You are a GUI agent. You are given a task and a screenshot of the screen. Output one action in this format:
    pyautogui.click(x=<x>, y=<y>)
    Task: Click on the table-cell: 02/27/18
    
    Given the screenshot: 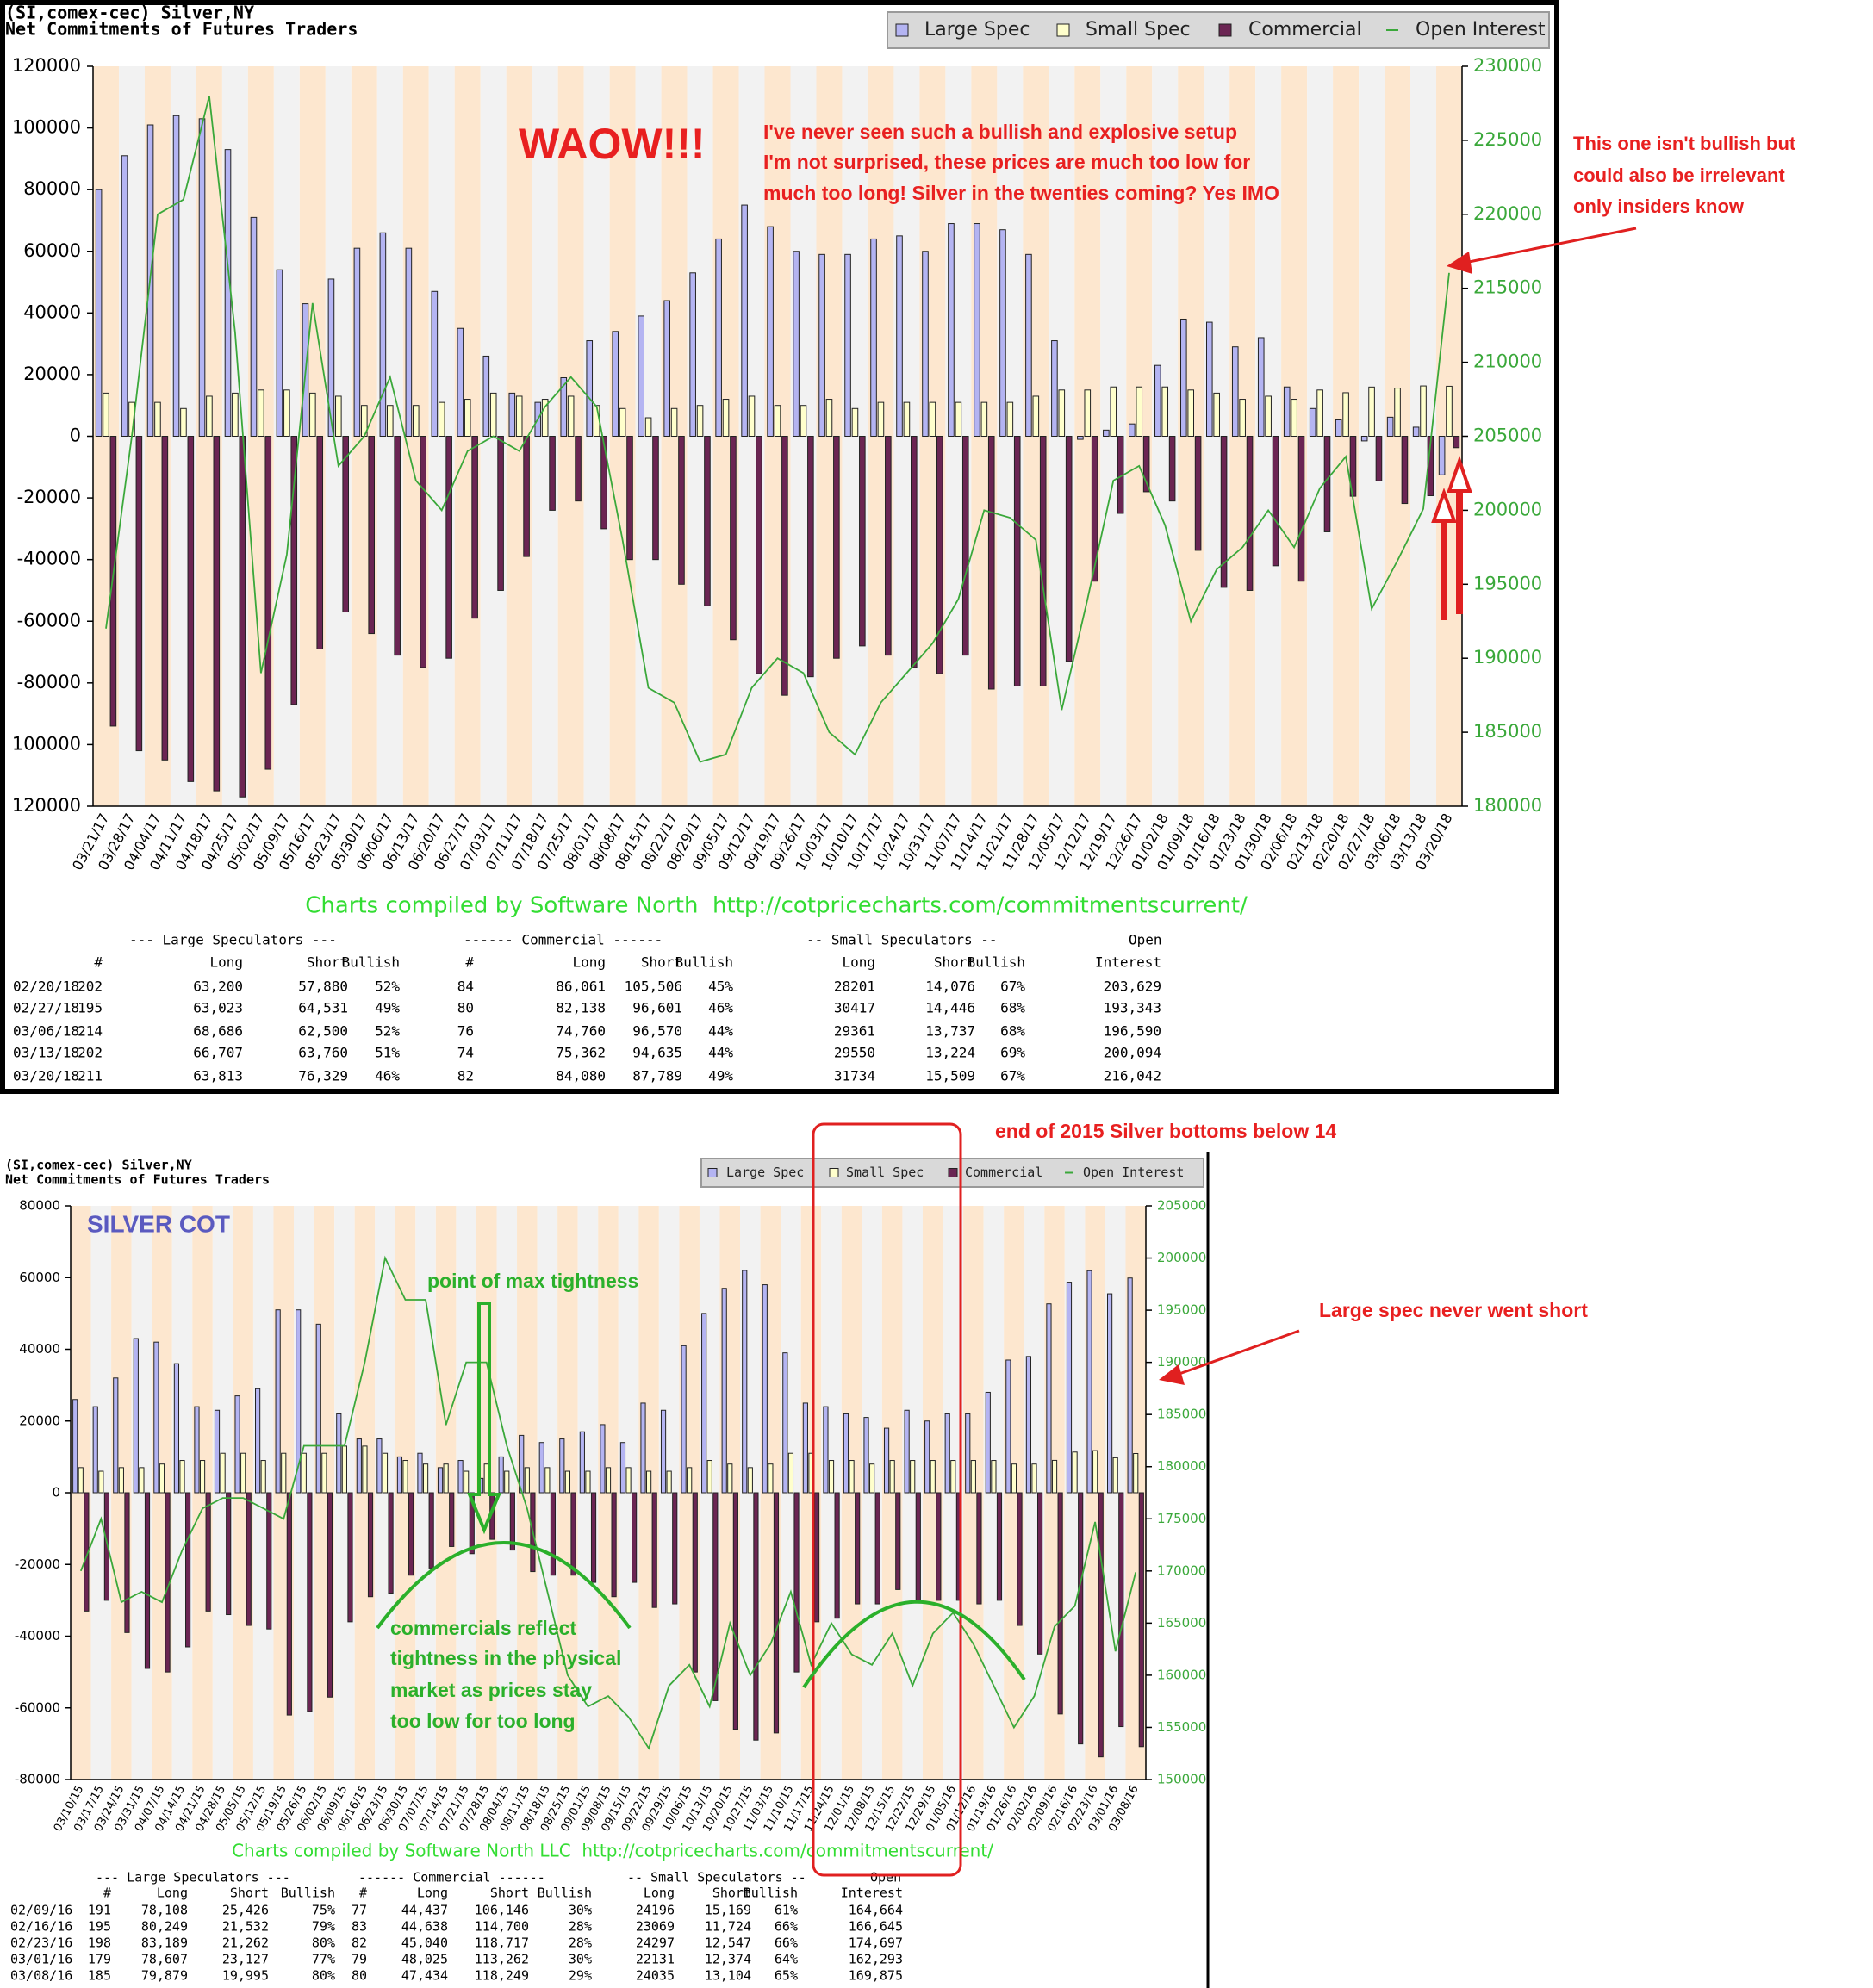 What is the action you would take?
    pyautogui.click(x=46, y=1008)
    